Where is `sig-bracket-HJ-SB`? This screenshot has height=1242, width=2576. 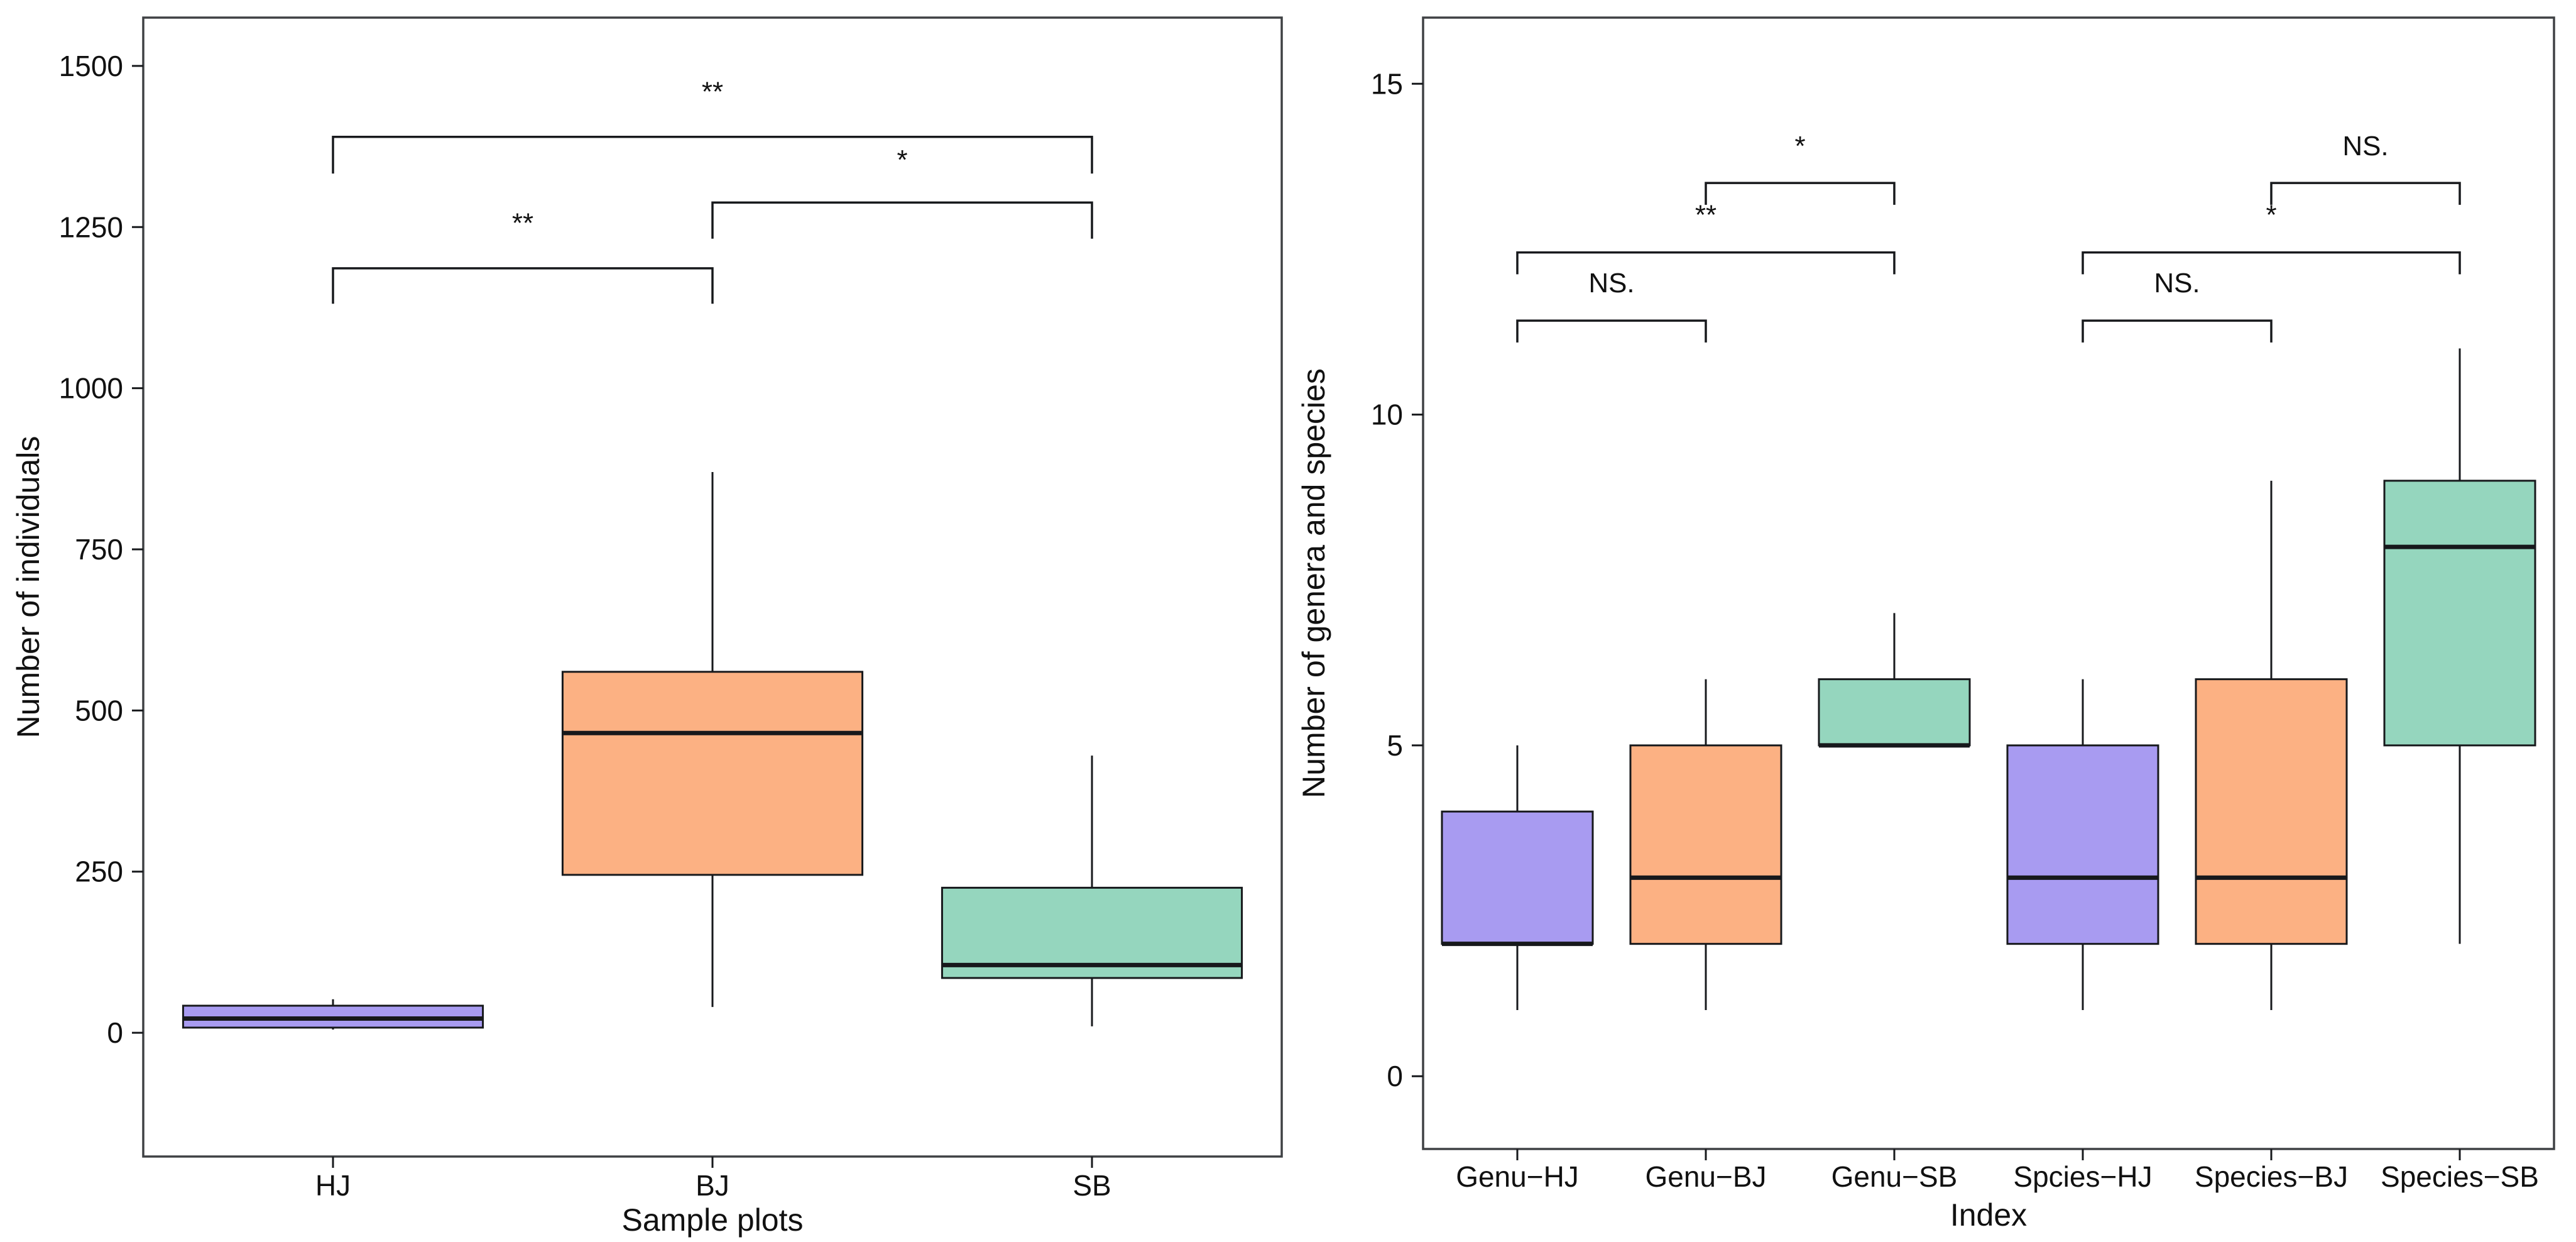 sig-bracket-HJ-SB is located at coordinates (712, 154).